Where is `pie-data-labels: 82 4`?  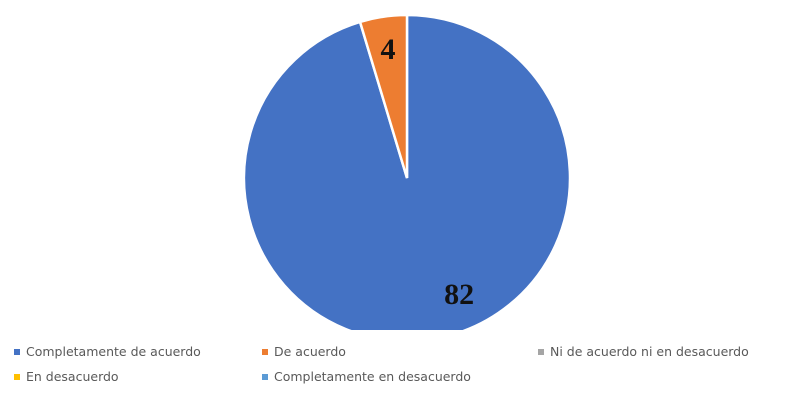 pie-data-labels: 82 4 is located at coordinates (428, 172).